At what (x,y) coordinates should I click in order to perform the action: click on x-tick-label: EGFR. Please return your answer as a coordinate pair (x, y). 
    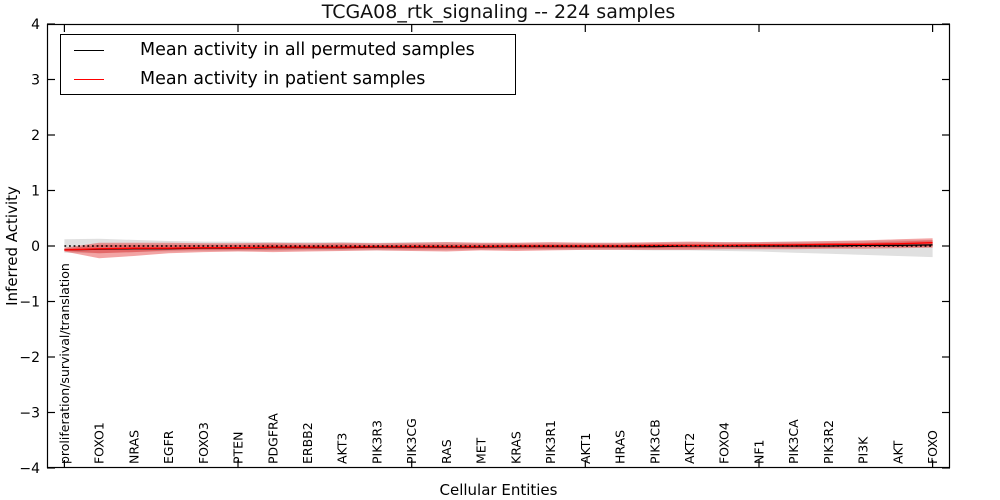
    Looking at the image, I should click on (168, 447).